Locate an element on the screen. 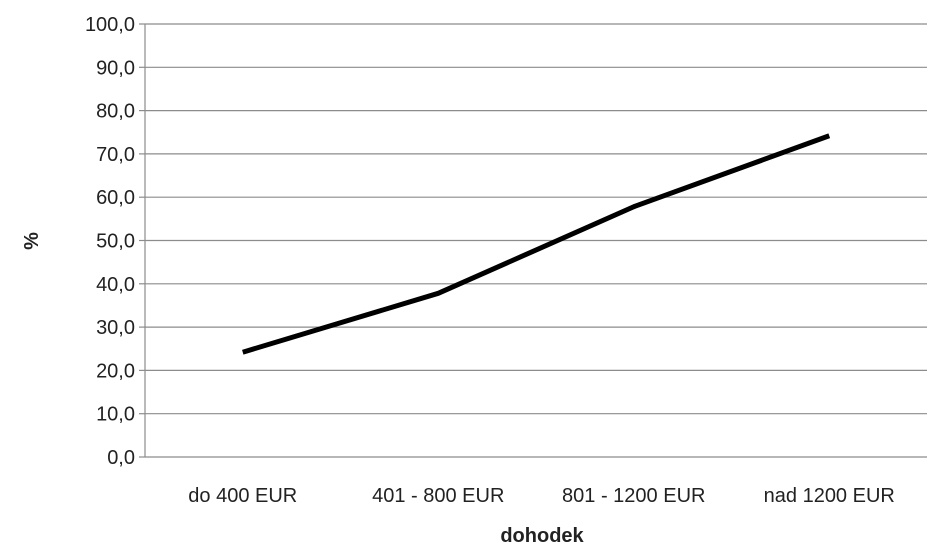  y-axis-title: % is located at coordinates (32, 241).